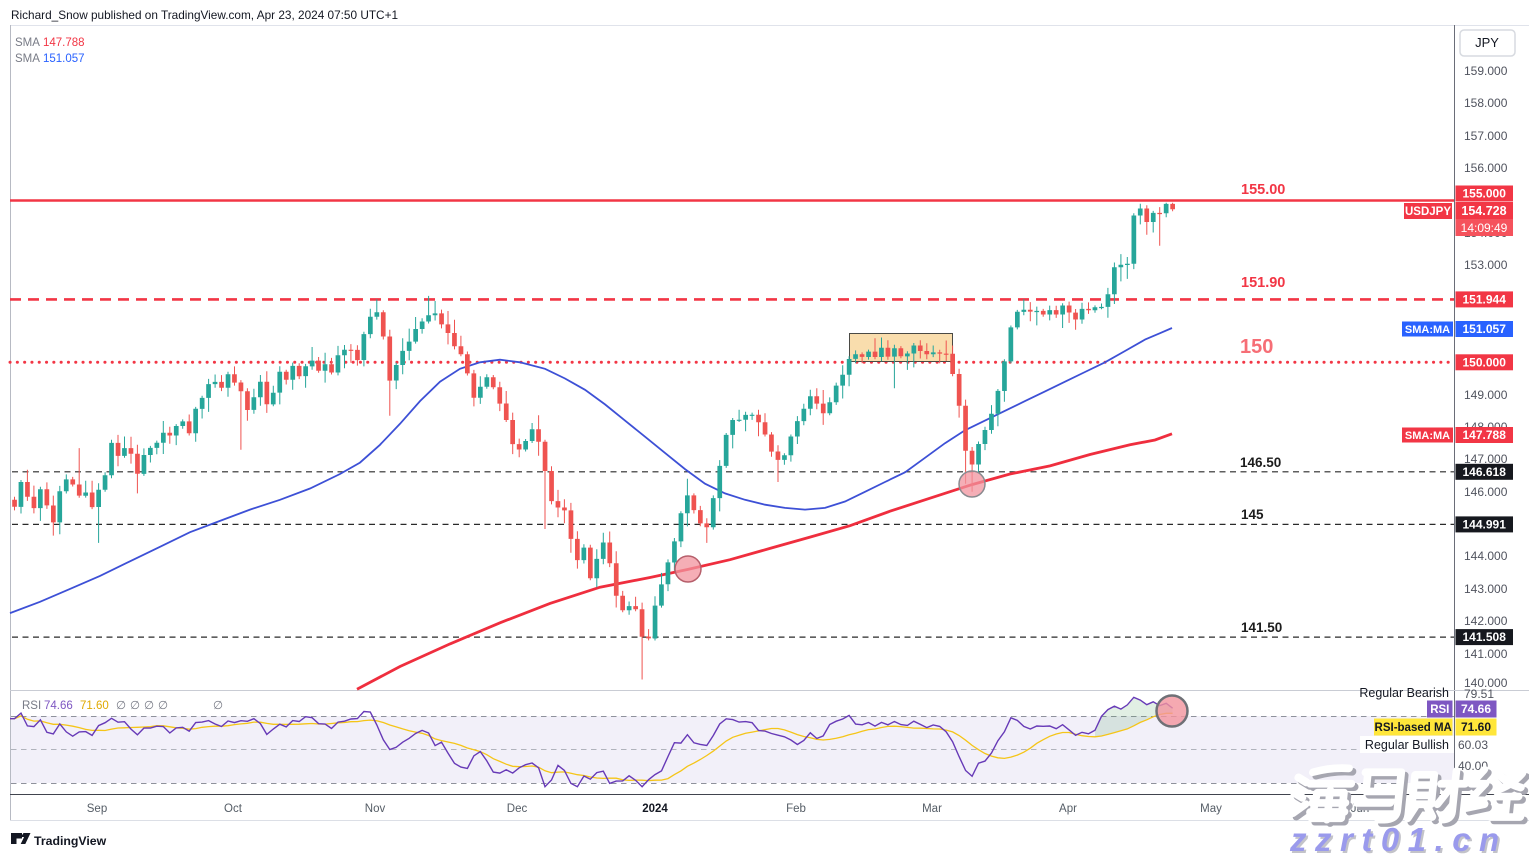 The width and height of the screenshot is (1529, 857). I want to click on svg-text: Regular Bullish, so click(1407, 745).